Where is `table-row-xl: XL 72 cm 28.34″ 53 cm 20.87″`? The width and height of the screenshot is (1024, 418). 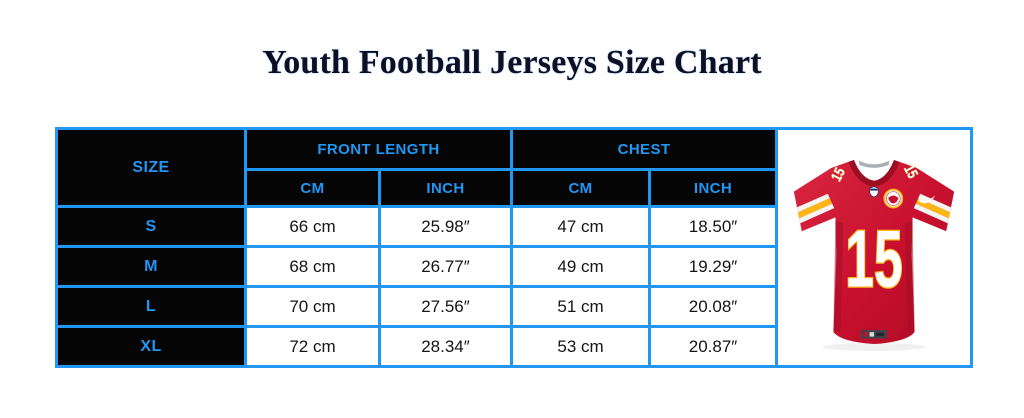 table-row-xl: XL 72 cm 28.34″ 53 cm 20.87″ is located at coordinates (513, 346).